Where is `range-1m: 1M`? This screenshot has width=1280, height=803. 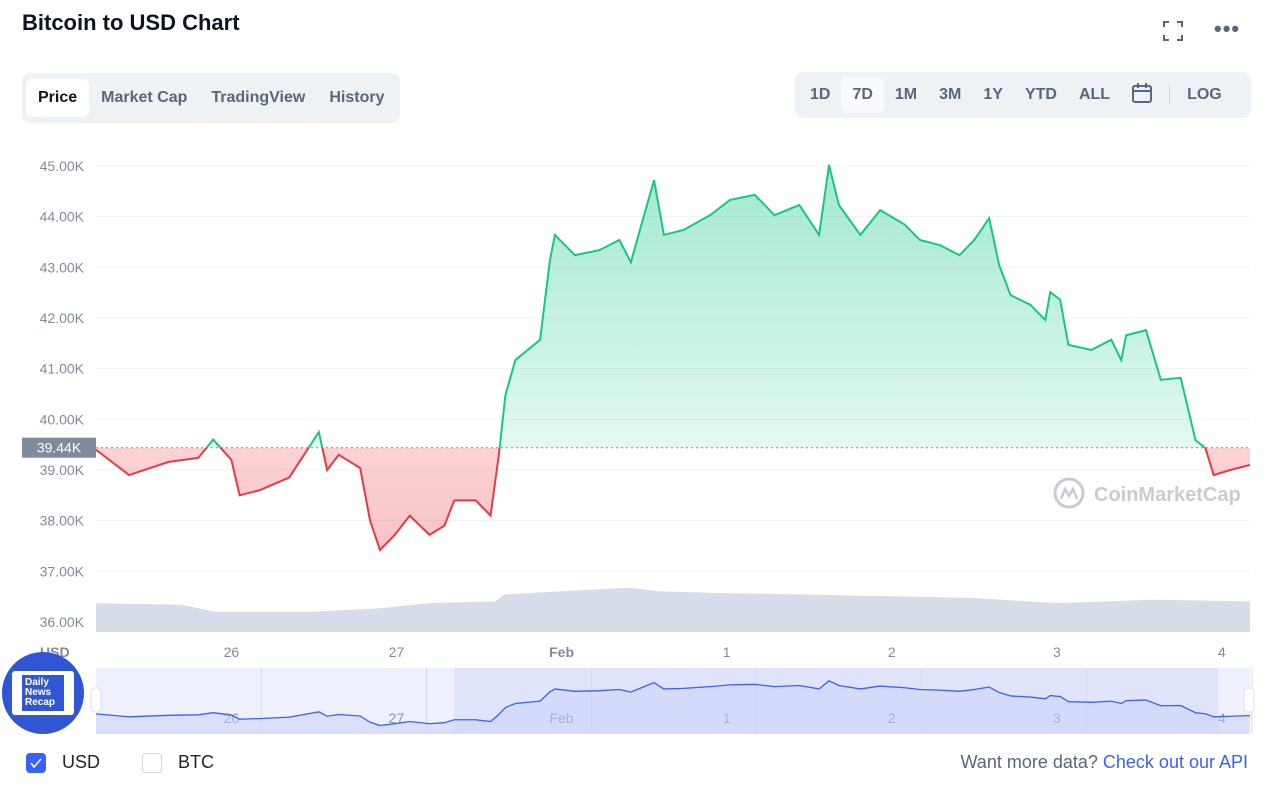 range-1m: 1M is located at coordinates (906, 94).